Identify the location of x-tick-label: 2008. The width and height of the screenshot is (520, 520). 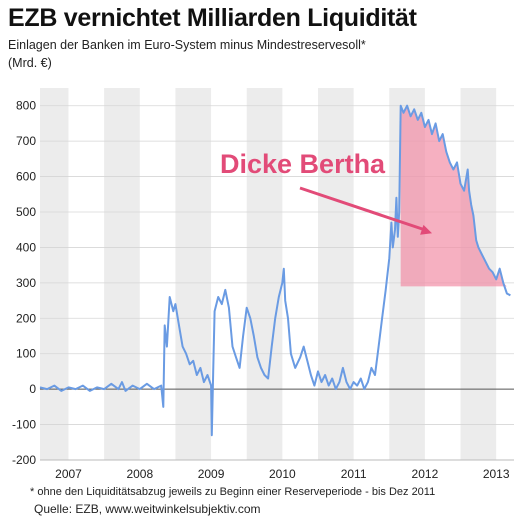
(139, 474).